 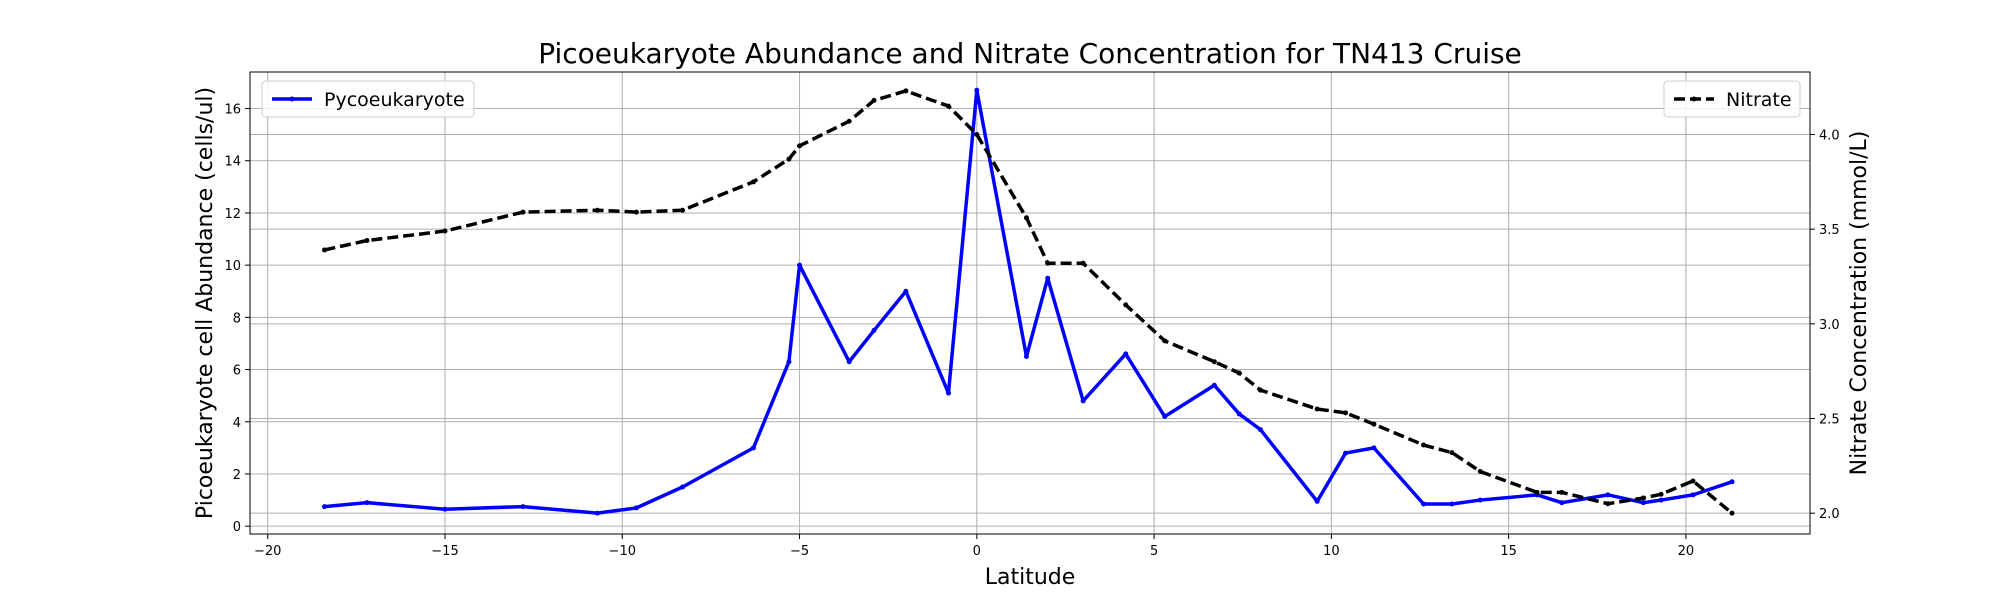 I want to click on legend-right-marker, so click(x=1694, y=99).